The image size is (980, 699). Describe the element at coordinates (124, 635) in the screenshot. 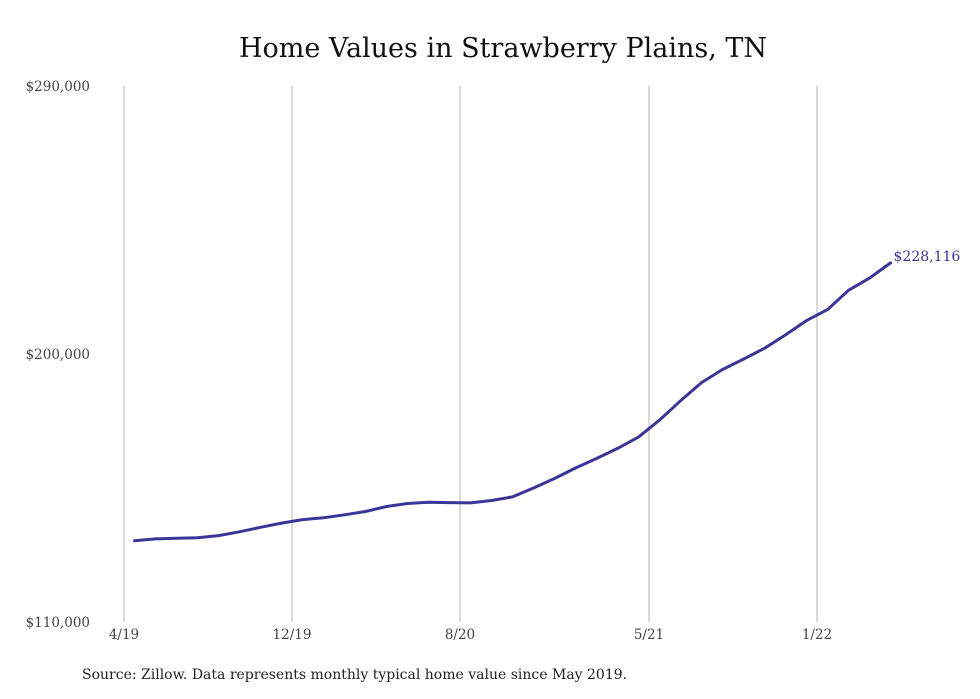

I see `x-tick-label: 4/19` at that location.